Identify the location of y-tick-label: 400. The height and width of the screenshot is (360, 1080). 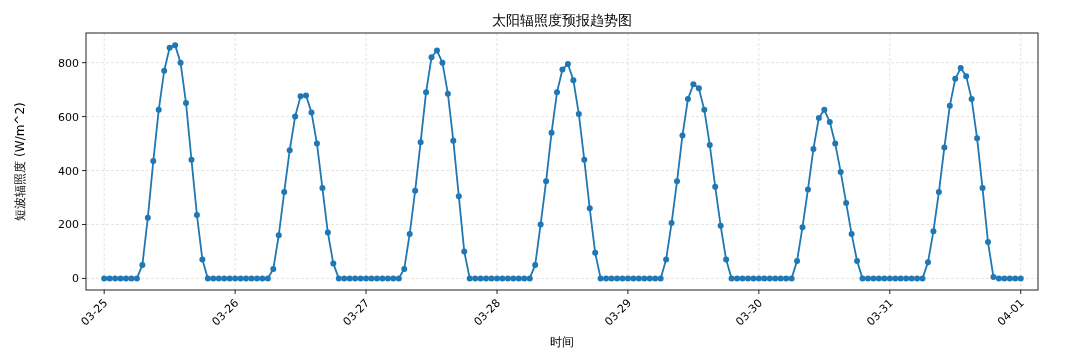
(68, 171).